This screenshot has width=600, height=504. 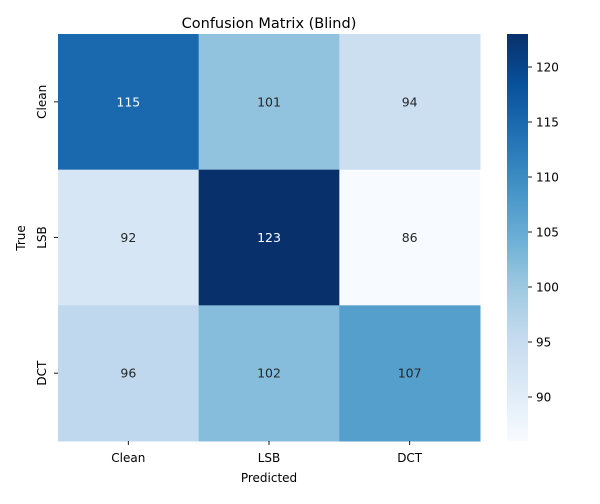 What do you see at coordinates (547, 123) in the screenshot?
I see `colorbar-tick-label: 115` at bounding box center [547, 123].